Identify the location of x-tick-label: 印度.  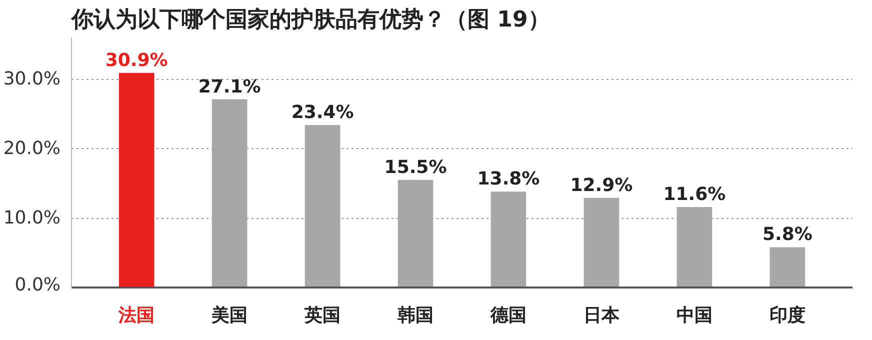
(787, 315).